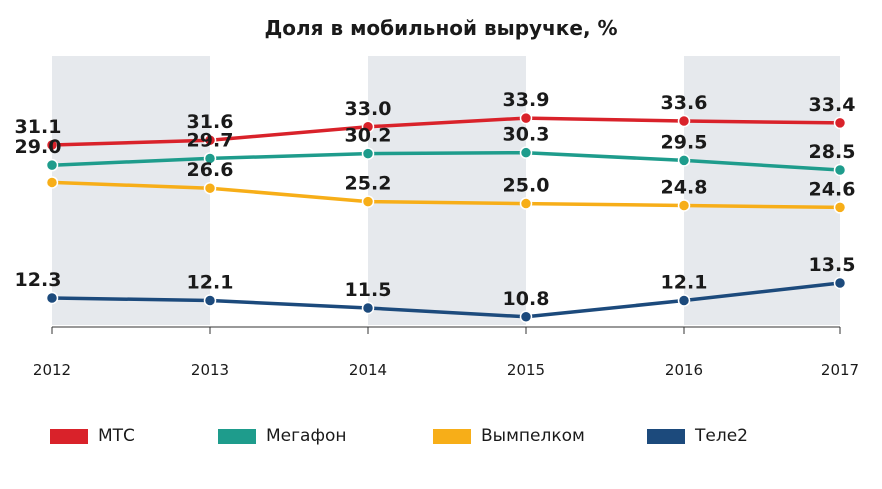 The width and height of the screenshot is (882, 489). I want to click on data-label-tele2-2015: 10.8, so click(526, 299).